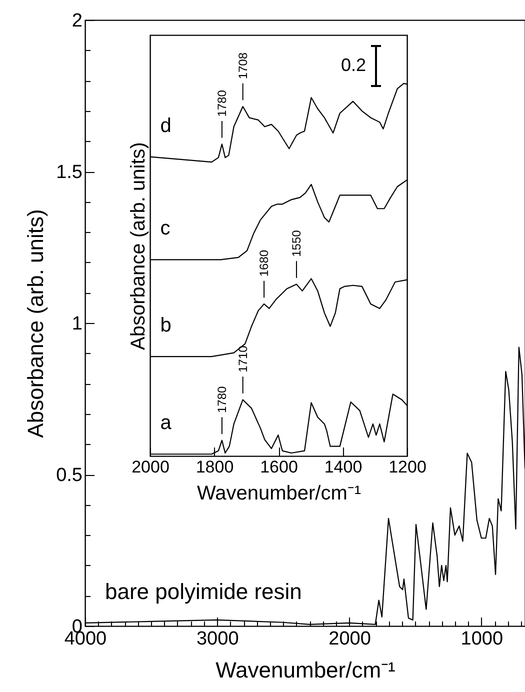 The height and width of the screenshot is (692, 525). What do you see at coordinates (166, 125) in the screenshot?
I see `series-label: d` at bounding box center [166, 125].